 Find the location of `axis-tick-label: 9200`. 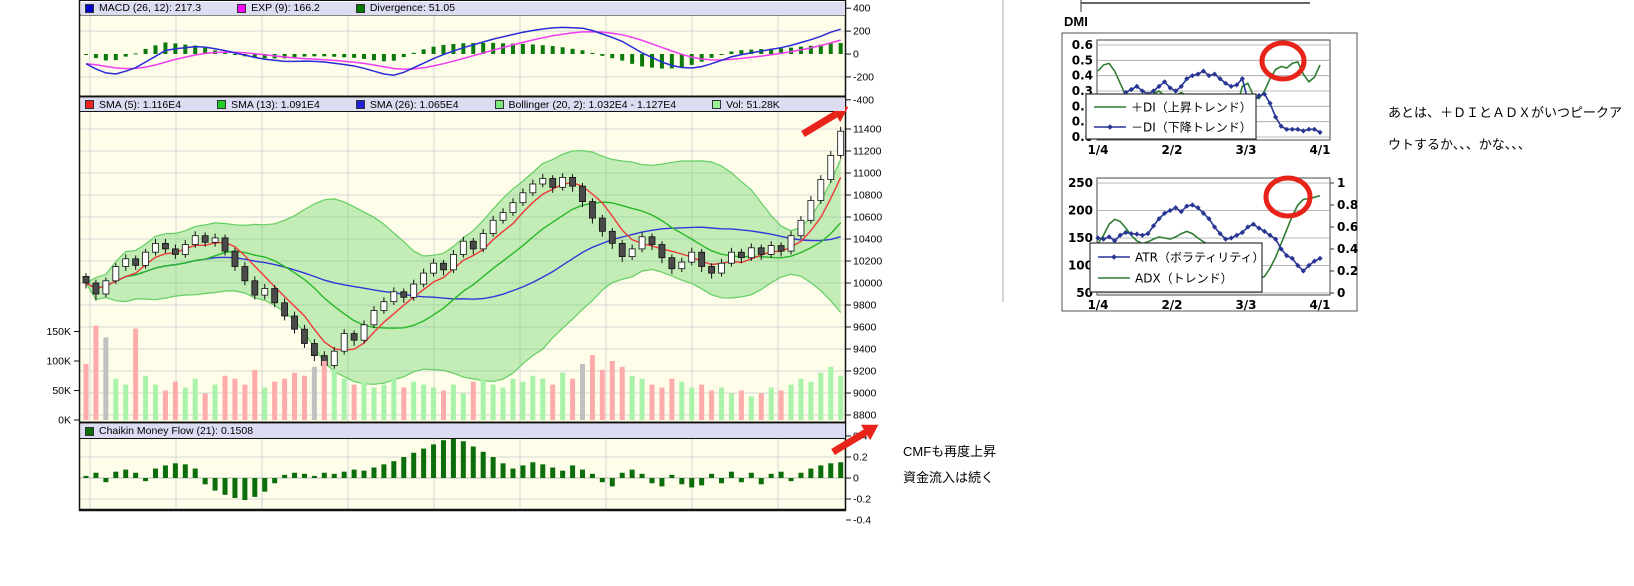

axis-tick-label: 9200 is located at coordinates (865, 372).